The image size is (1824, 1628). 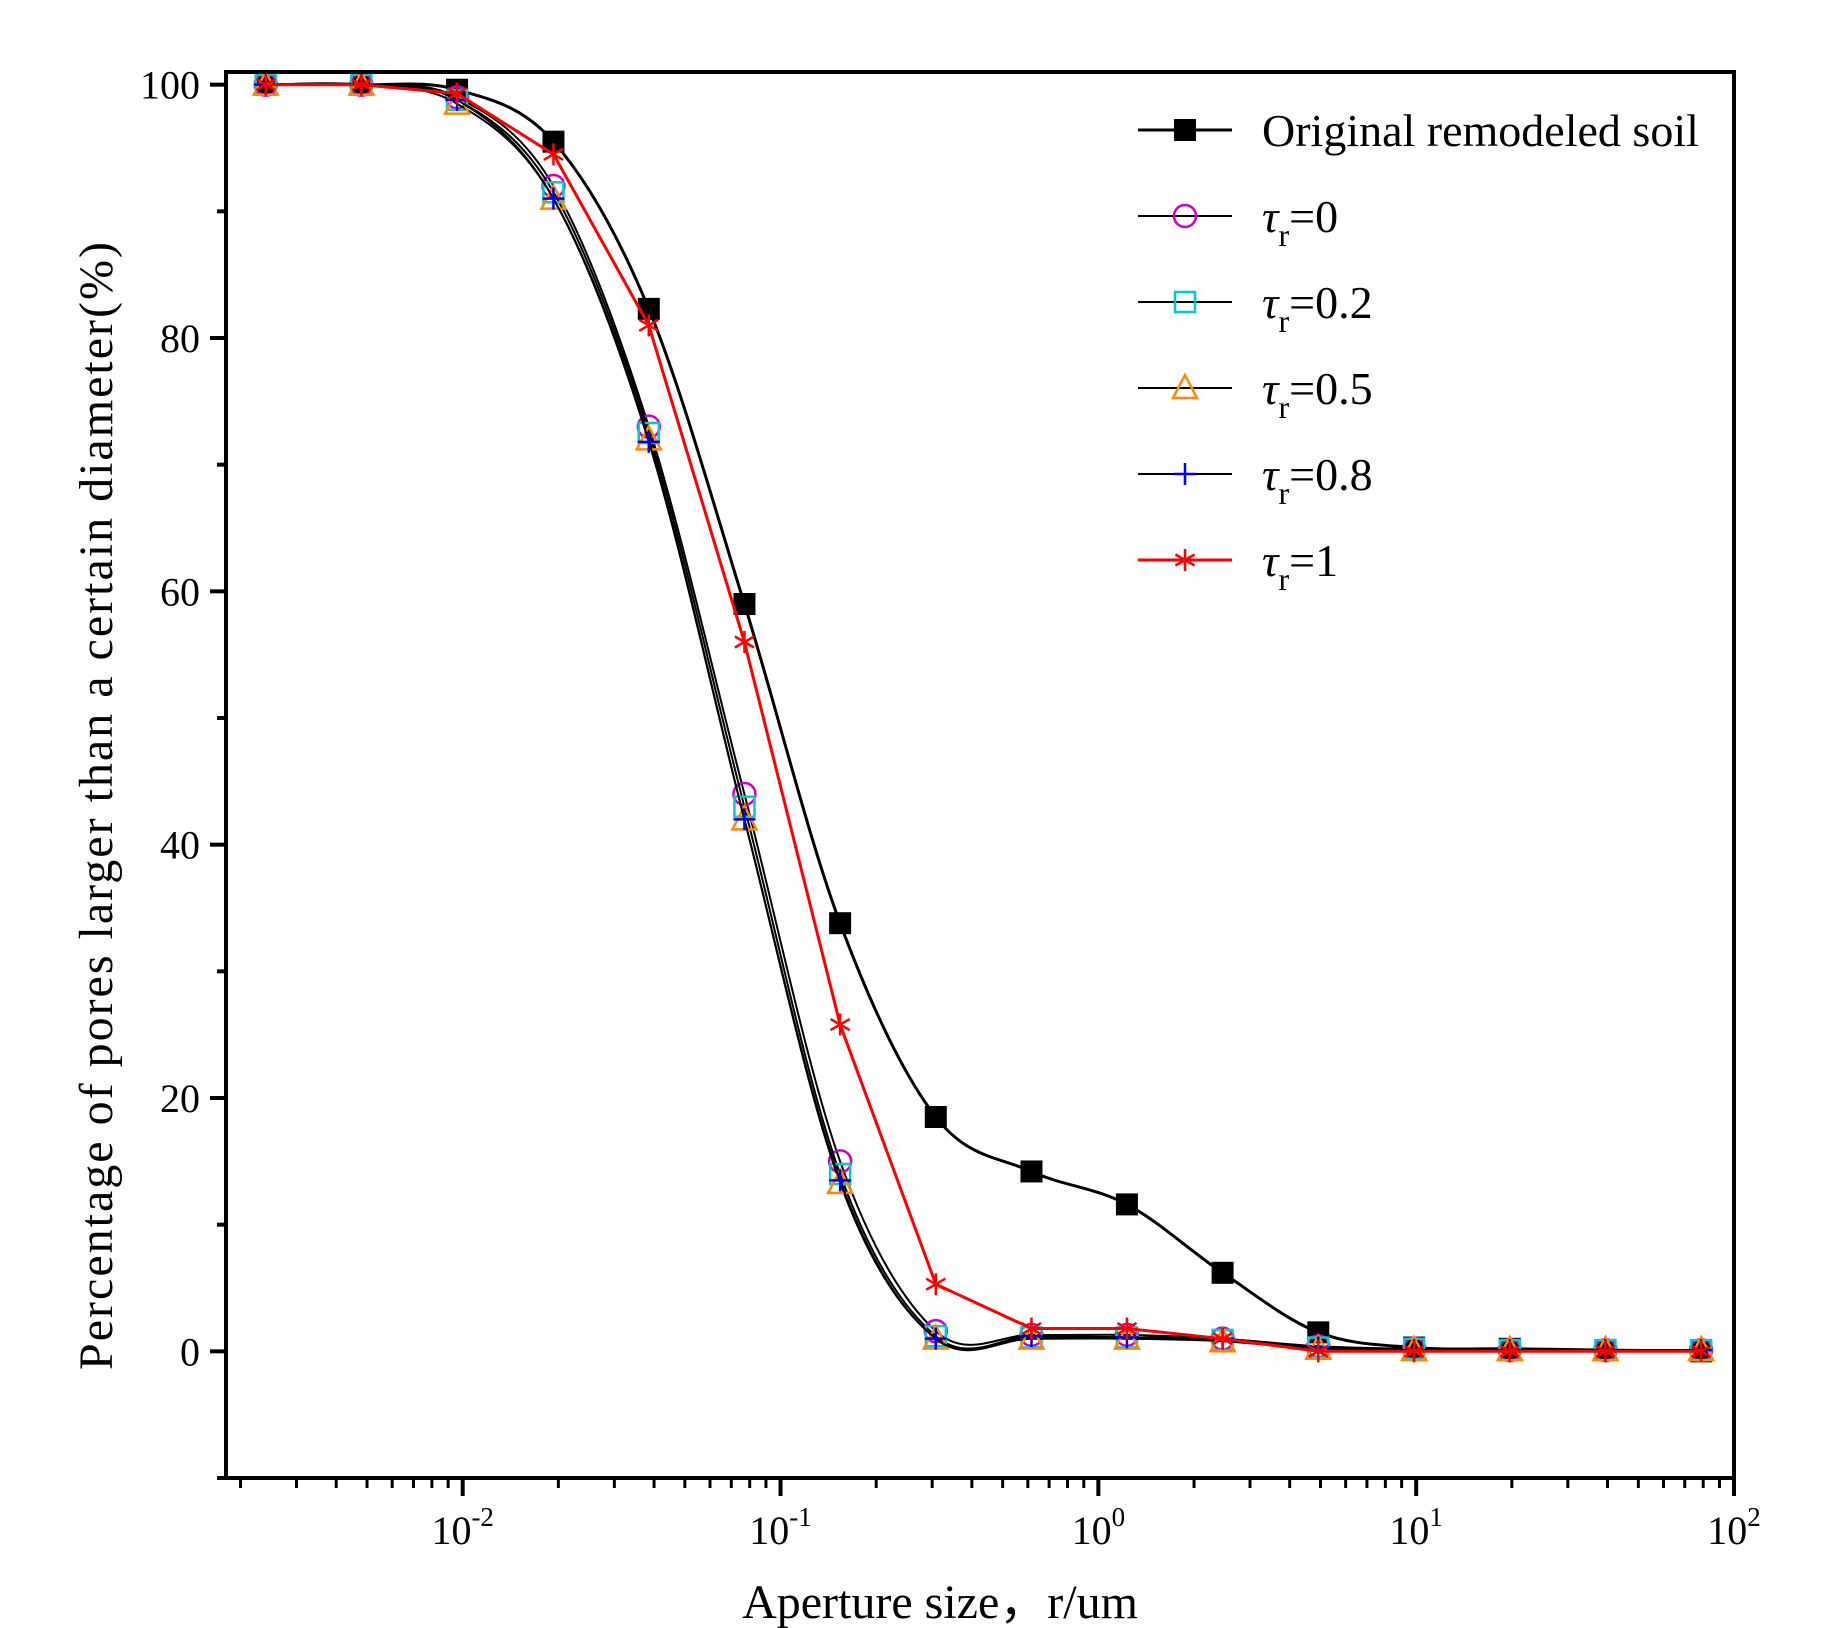 I want to click on legend-label-value: =1, so click(x=1313, y=560).